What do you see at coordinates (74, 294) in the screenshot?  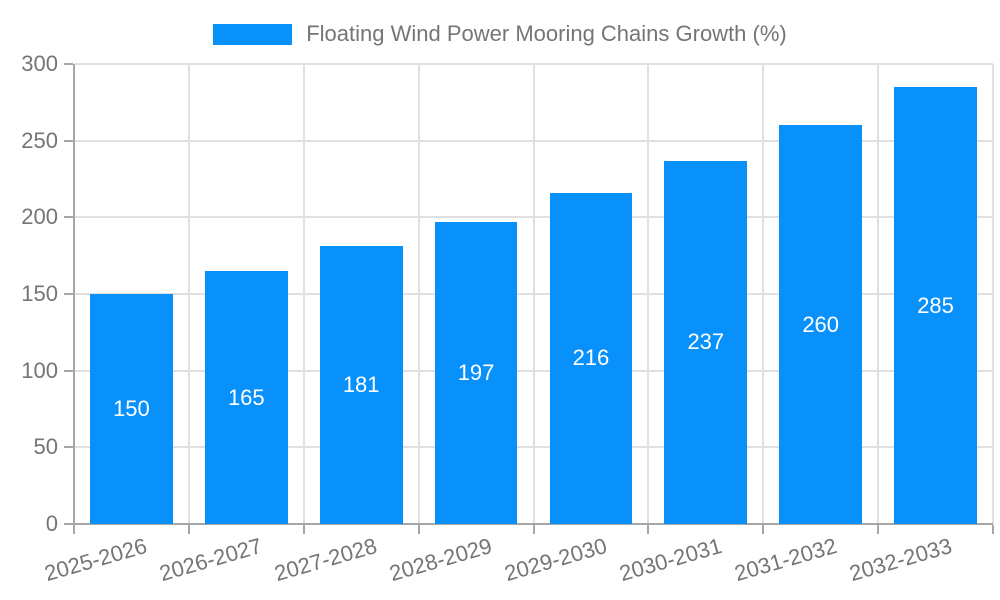 I see `y-axis-line` at bounding box center [74, 294].